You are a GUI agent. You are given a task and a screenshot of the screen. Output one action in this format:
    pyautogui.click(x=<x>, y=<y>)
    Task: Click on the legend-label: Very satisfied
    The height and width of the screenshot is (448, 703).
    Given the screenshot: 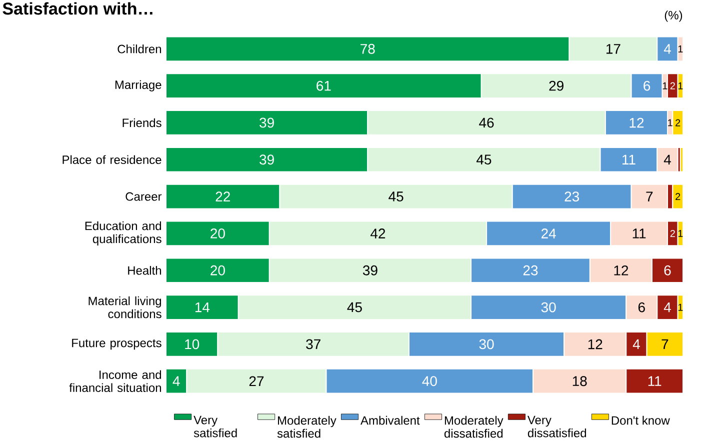 What is the action you would take?
    pyautogui.click(x=215, y=427)
    